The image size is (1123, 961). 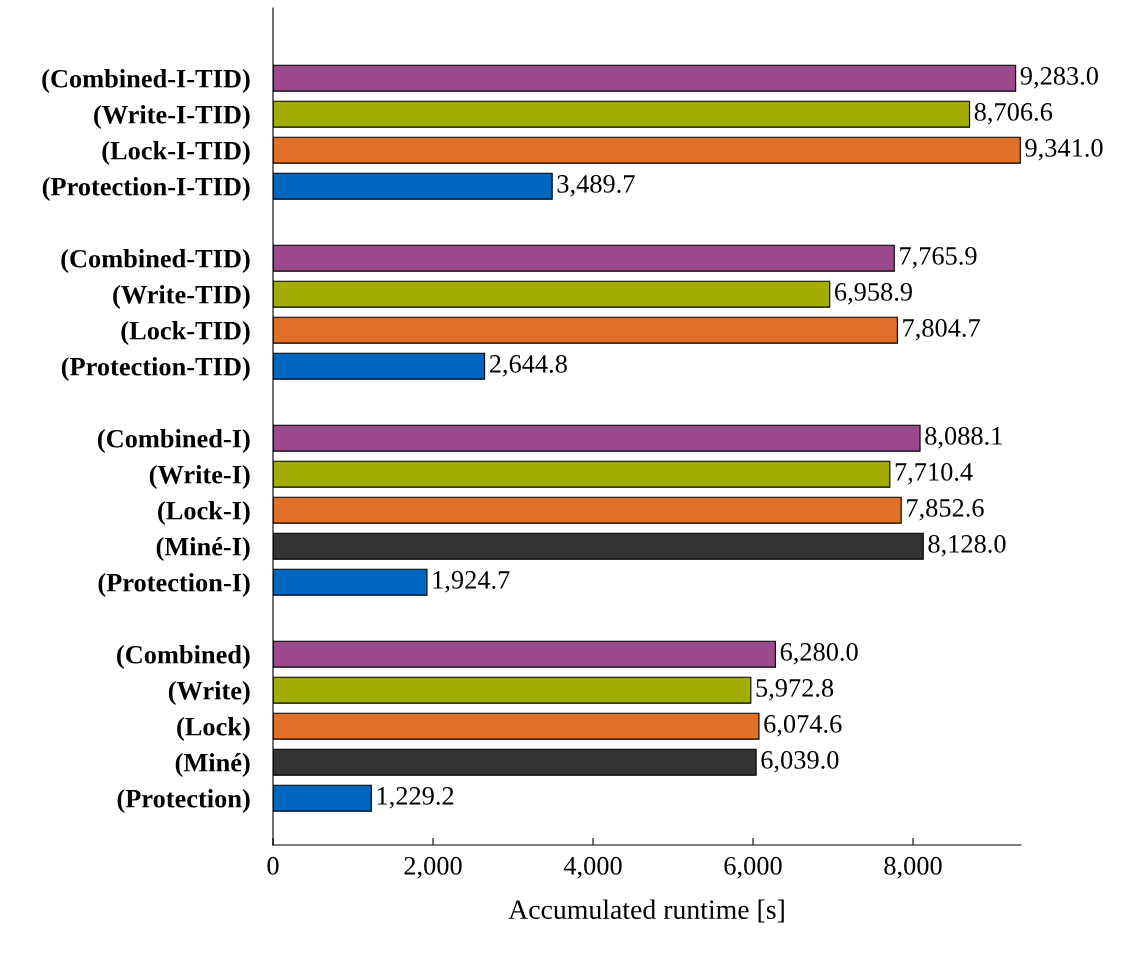 What do you see at coordinates (1064, 150) in the screenshot?
I see `data-label: 9,341.0` at bounding box center [1064, 150].